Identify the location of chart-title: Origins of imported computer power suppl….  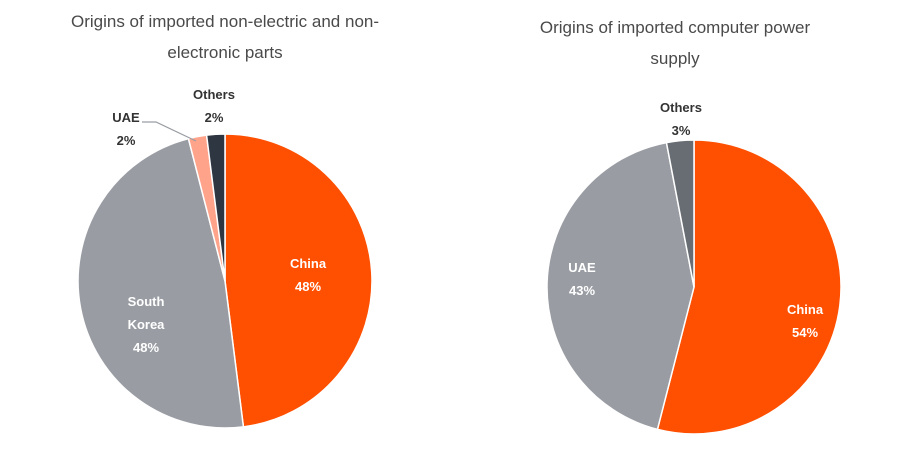
(675, 43).